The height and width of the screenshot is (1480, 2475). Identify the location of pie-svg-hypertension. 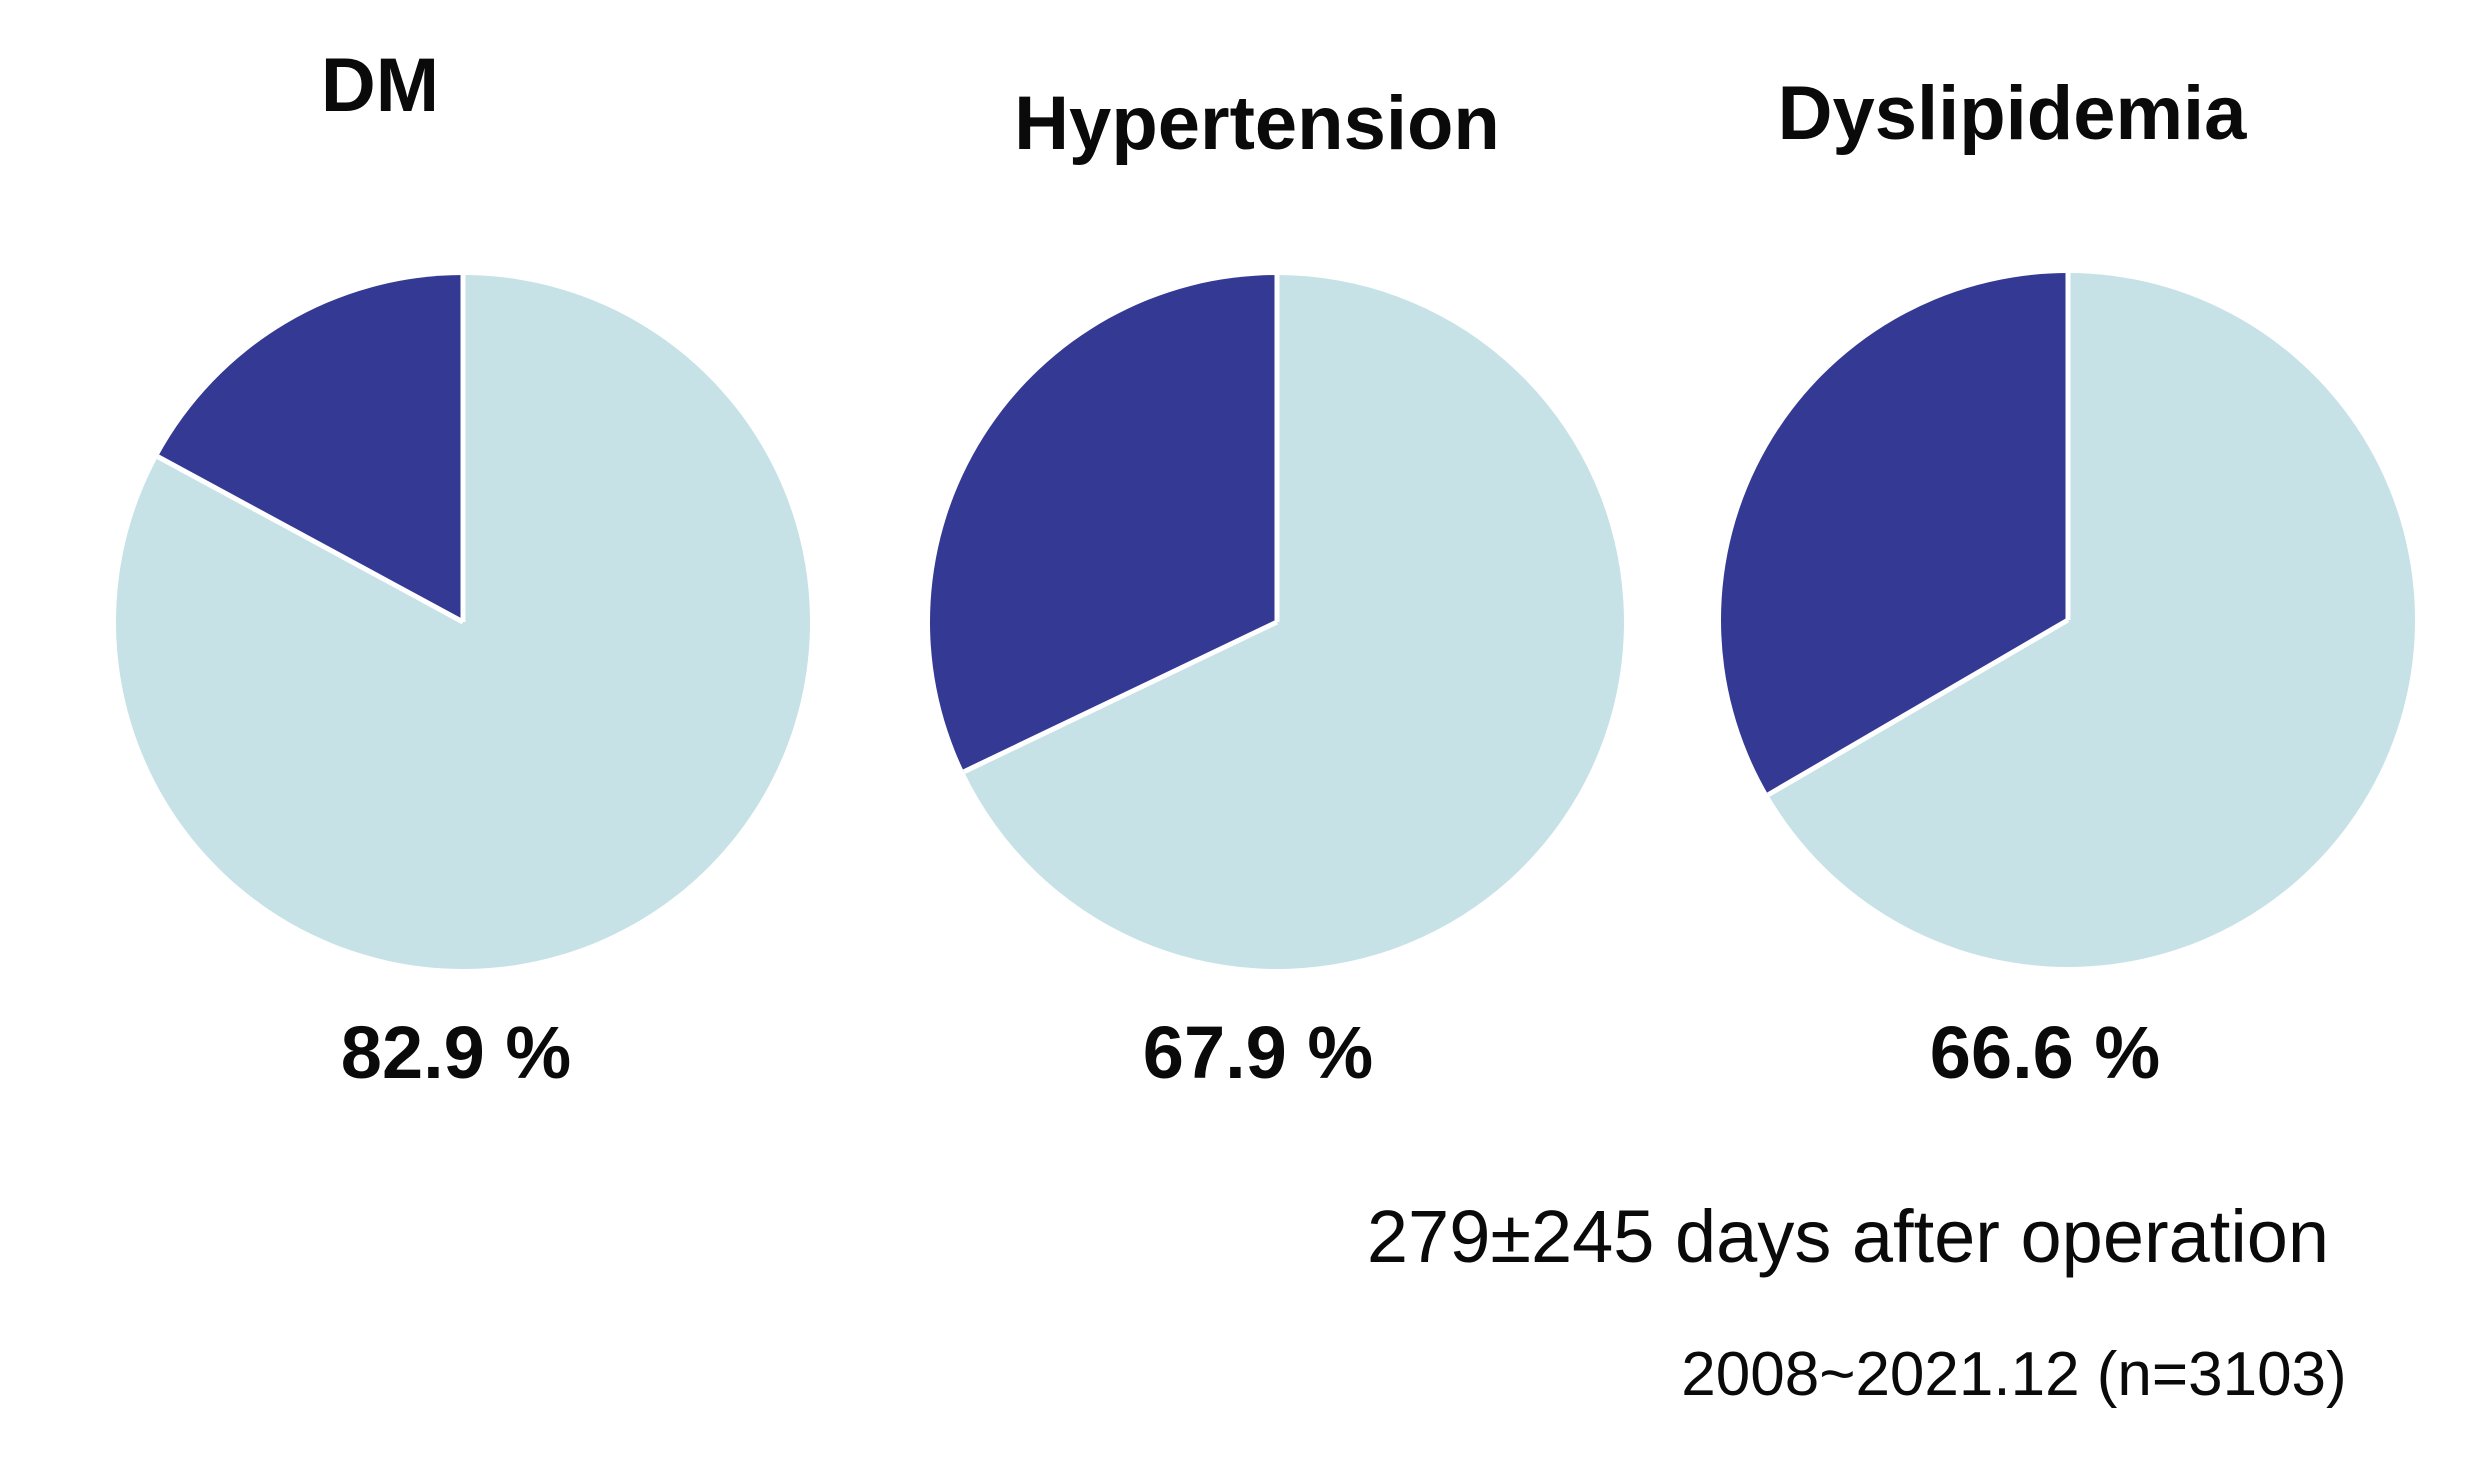
(1276, 622).